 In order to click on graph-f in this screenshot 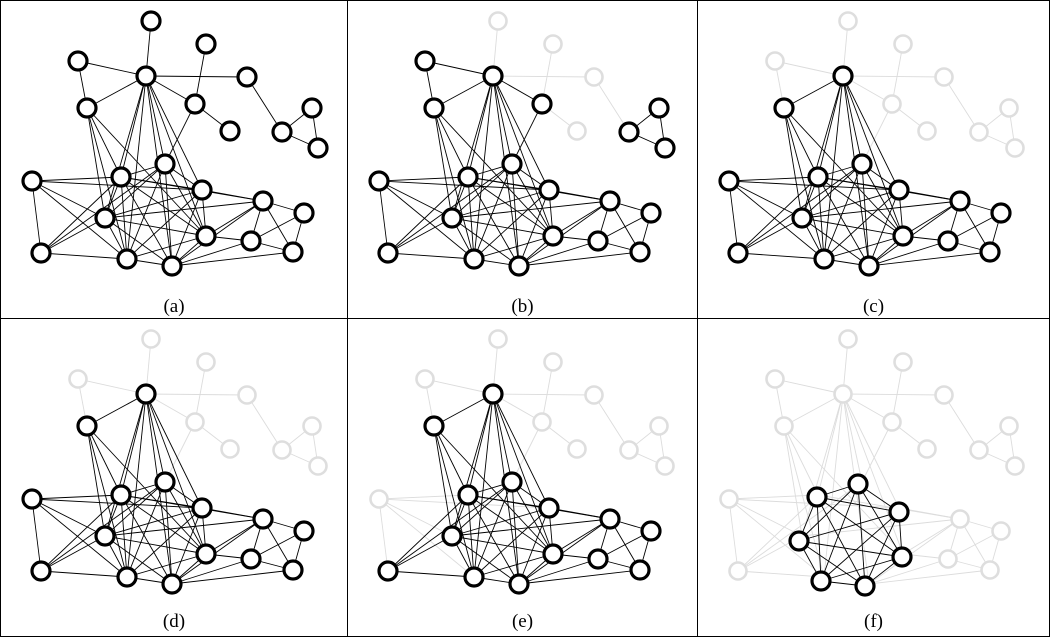, I will do `click(872, 463)`.